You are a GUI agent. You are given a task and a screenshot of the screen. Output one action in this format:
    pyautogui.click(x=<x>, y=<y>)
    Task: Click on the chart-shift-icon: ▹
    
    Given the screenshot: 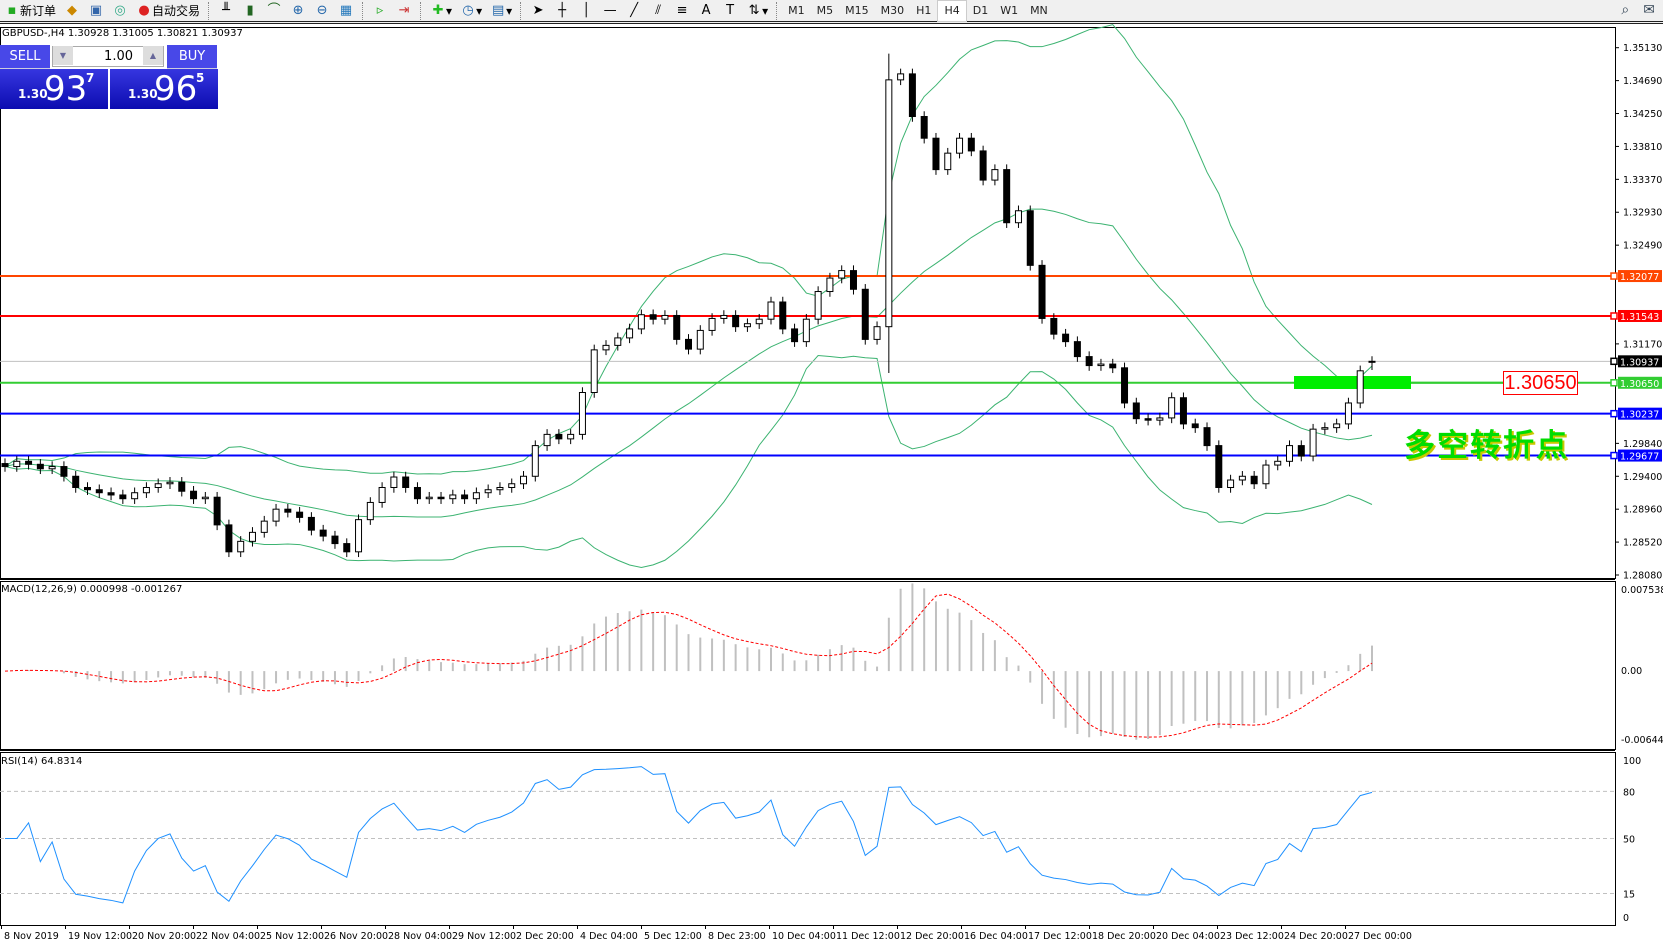 What is the action you would take?
    pyautogui.click(x=380, y=10)
    